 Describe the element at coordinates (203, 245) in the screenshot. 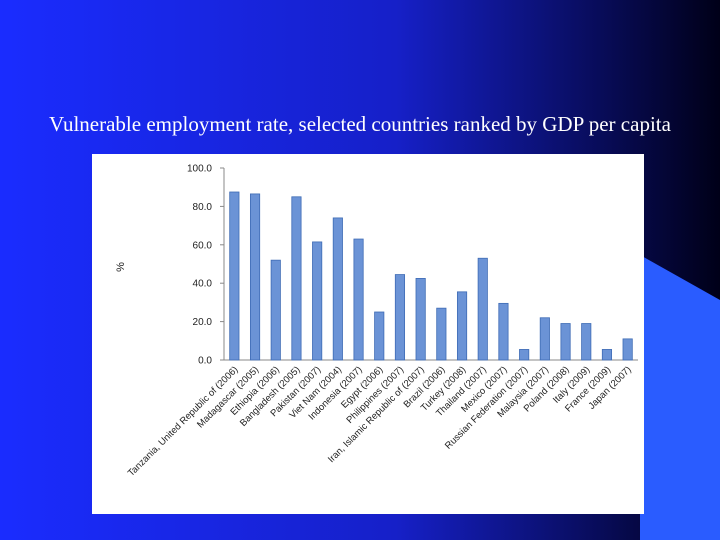

I see `y-tick-label: 60.0` at that location.